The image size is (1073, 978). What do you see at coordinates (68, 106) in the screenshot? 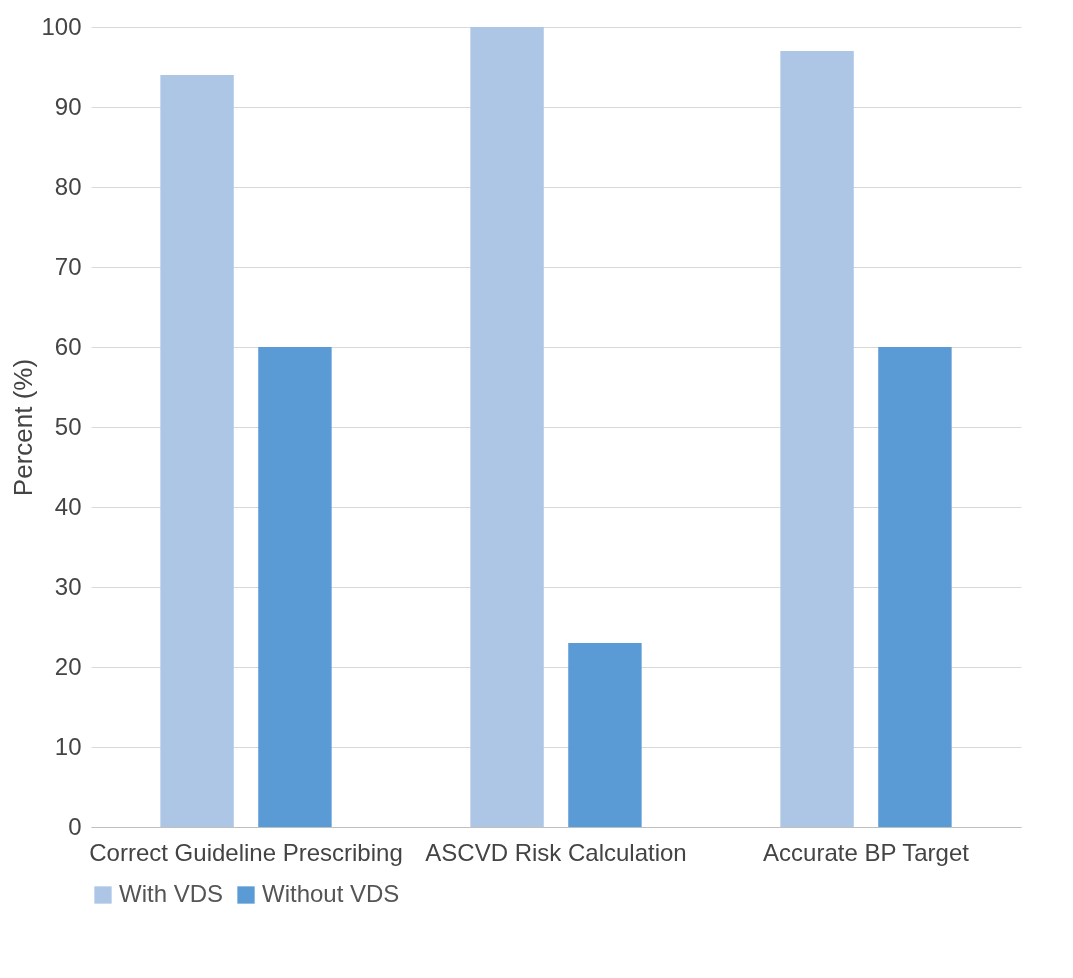
I see `y-tick-label: 90` at bounding box center [68, 106].